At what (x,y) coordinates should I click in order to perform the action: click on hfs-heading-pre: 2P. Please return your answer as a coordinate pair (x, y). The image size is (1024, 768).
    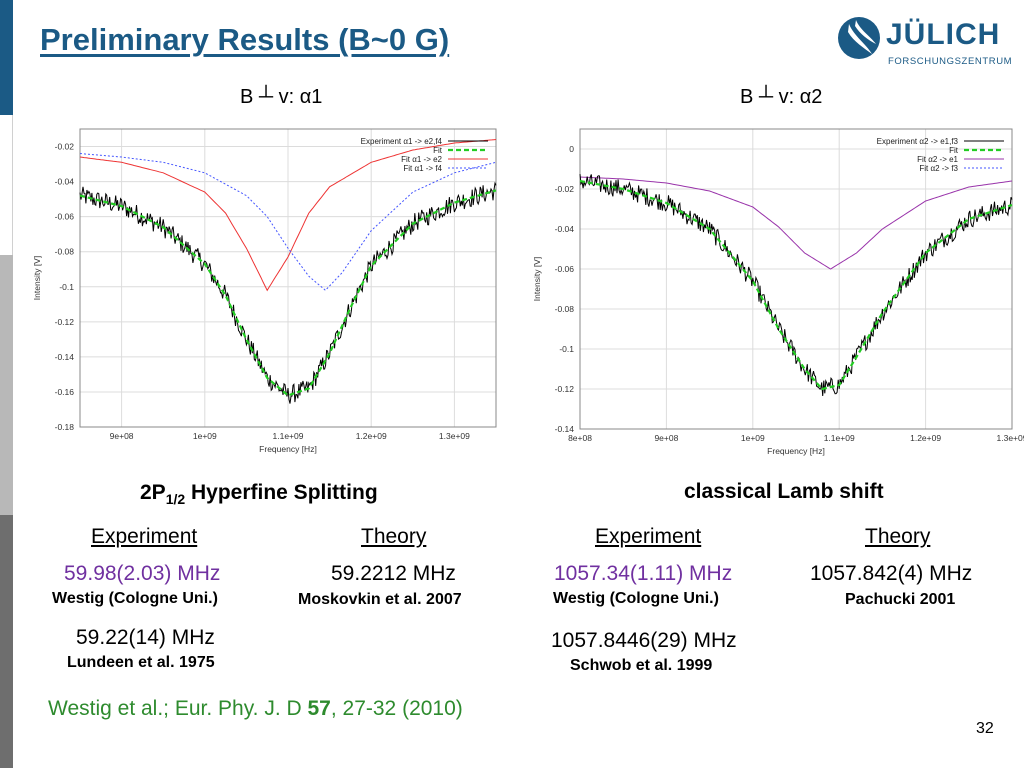
    Looking at the image, I should click on (153, 492).